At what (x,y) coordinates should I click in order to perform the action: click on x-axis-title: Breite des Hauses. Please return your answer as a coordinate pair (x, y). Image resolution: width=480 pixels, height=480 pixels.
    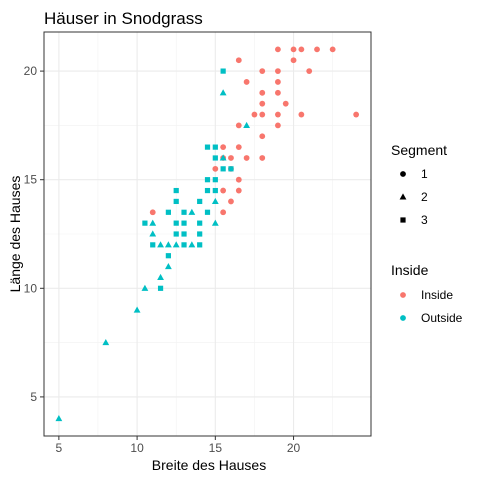
    Looking at the image, I should click on (209, 465).